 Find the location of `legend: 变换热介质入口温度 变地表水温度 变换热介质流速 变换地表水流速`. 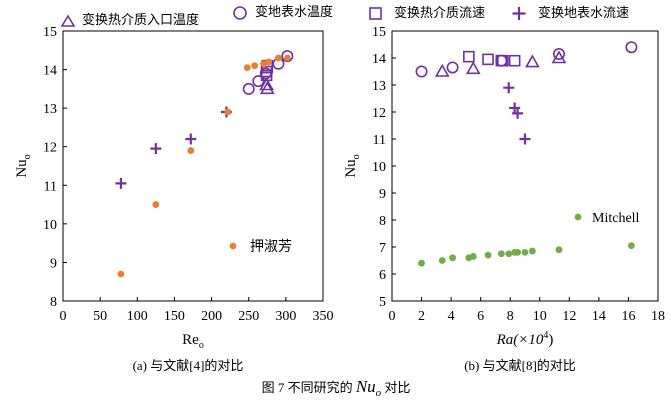

legend: 变换热介质入口温度 变地表水温度 变换热介质流速 变换地表水流速 is located at coordinates (344, 15).